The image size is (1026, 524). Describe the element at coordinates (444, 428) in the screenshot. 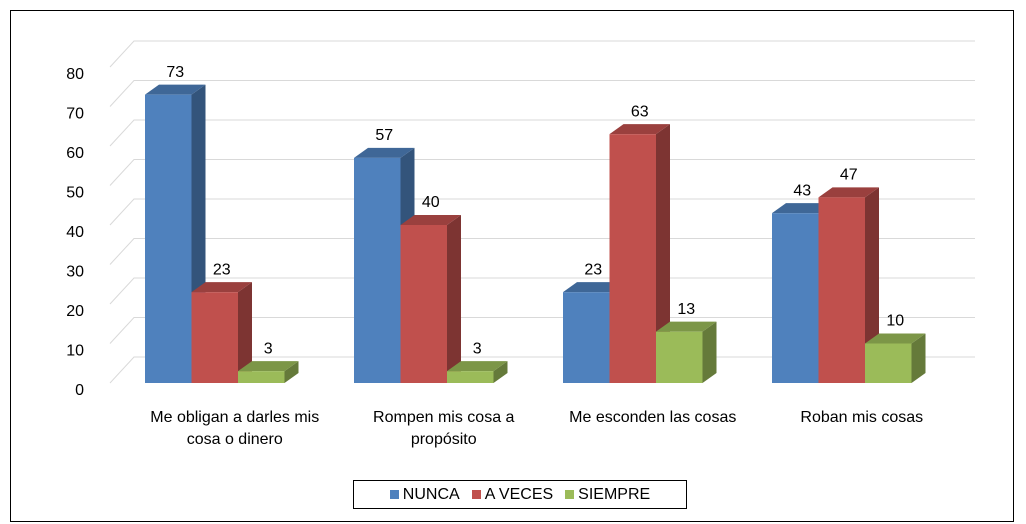

I see `x-tick-label: Rompen mis cosa a propósito` at that location.